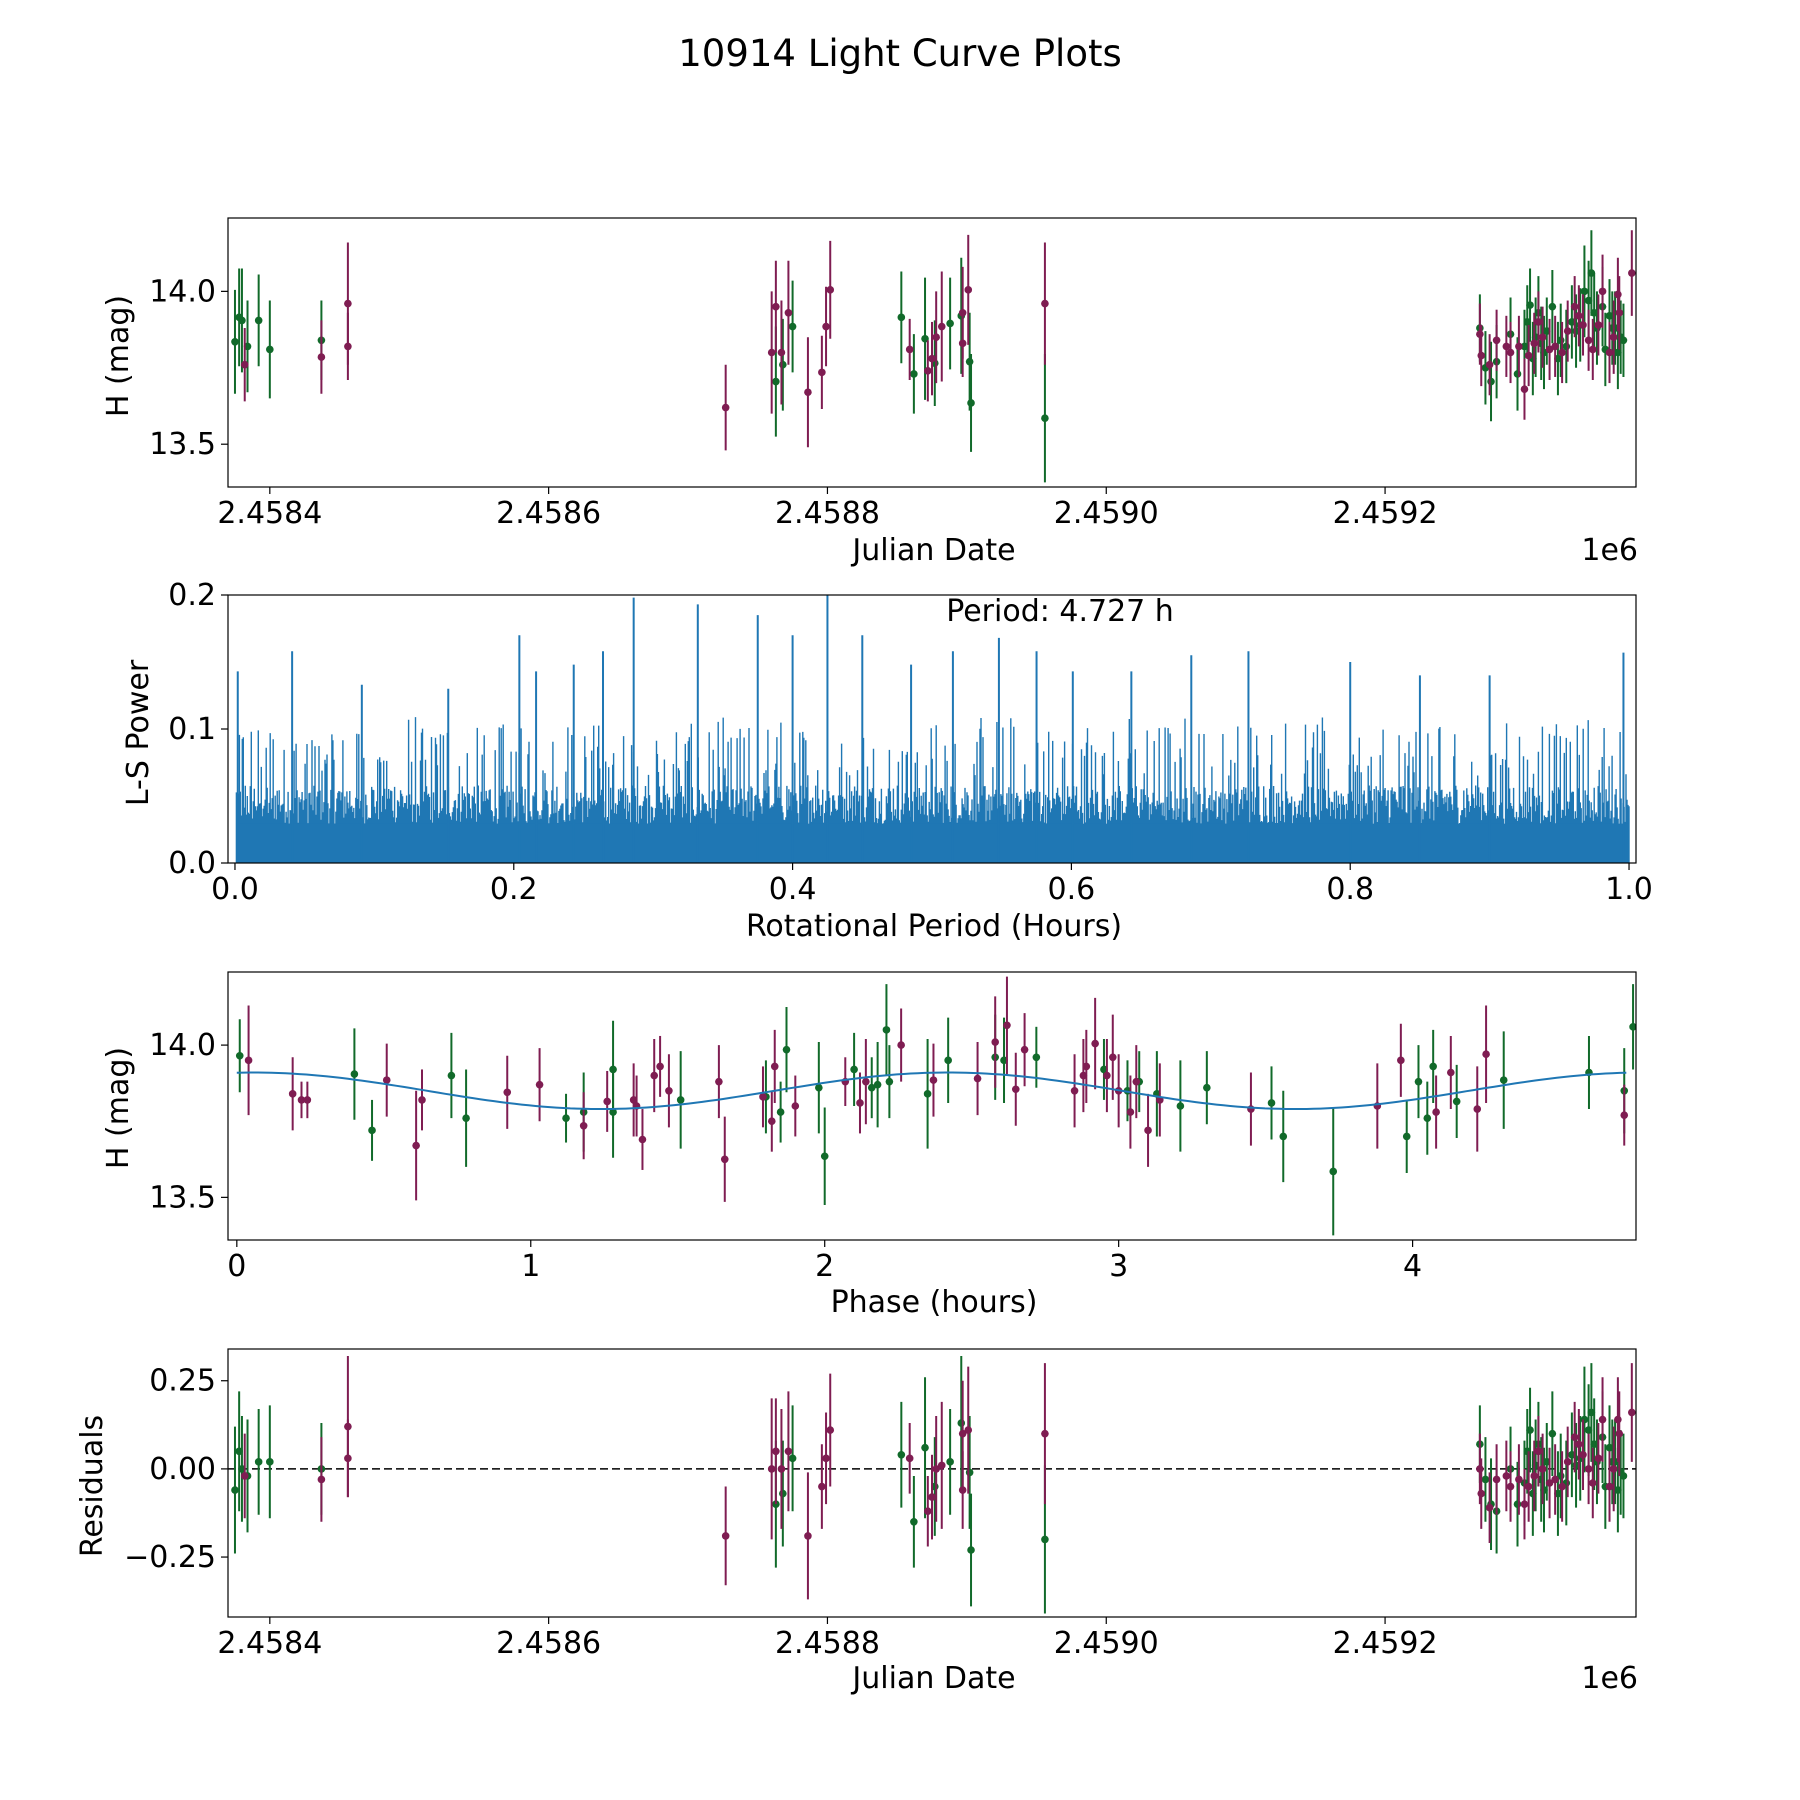 This screenshot has height=1800, width=1800. I want to click on periodogram-xtick-label: 0.4, so click(793, 889).